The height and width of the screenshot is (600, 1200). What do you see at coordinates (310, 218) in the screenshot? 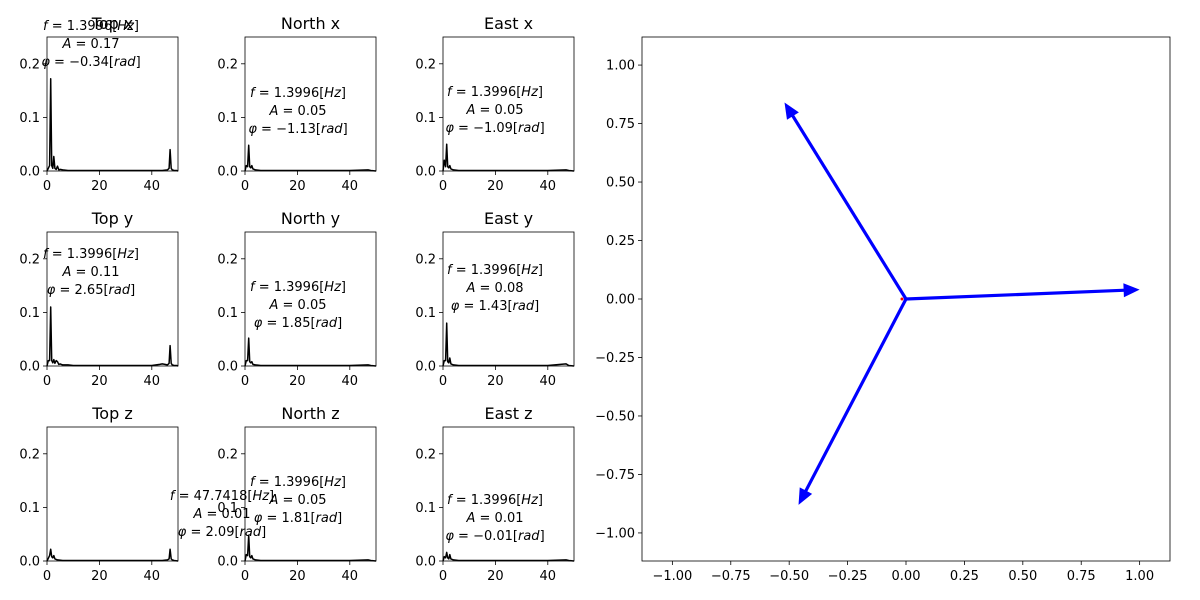
I see `subplot-title: North y` at bounding box center [310, 218].